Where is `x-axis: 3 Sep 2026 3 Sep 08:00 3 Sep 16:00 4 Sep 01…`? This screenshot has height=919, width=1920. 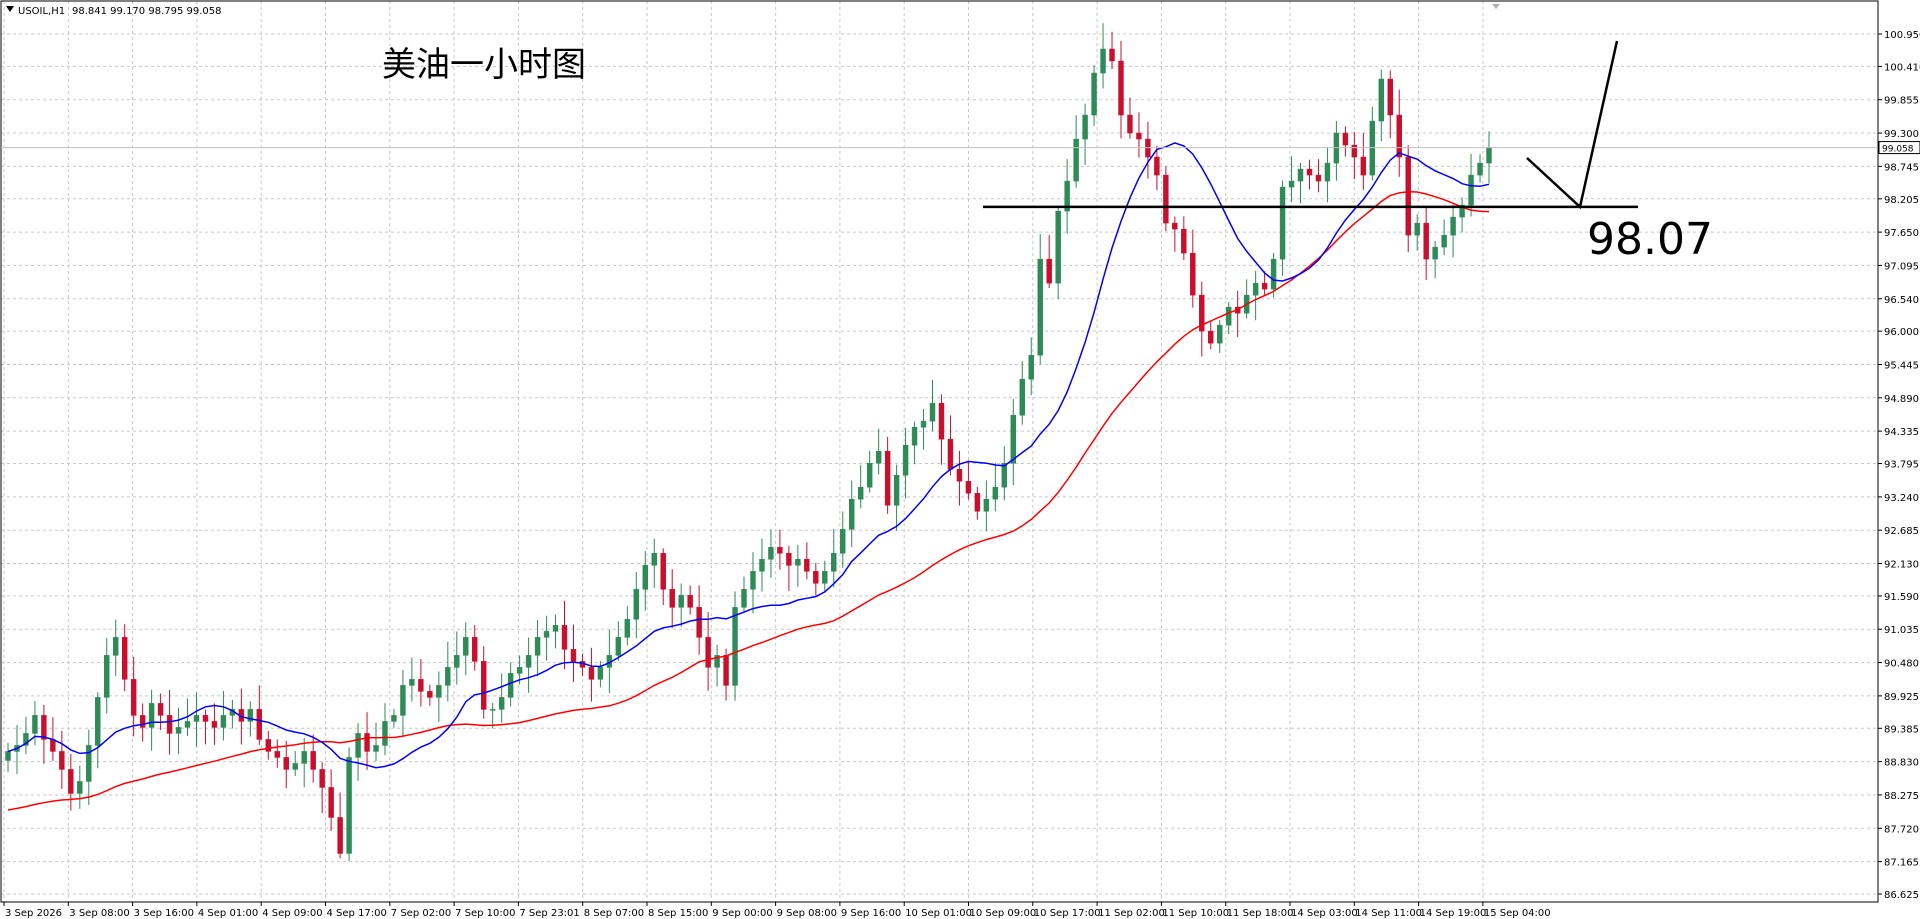 x-axis: 3 Sep 2026 3 Sep 08:00 3 Sep 16:00 4 Sep 01… is located at coordinates (777, 910).